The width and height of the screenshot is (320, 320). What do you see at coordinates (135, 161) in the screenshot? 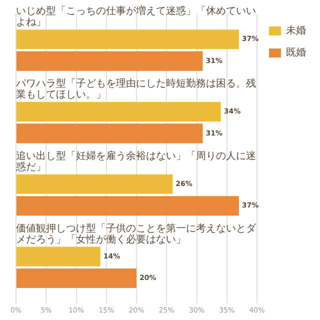
I see `y-tick-label: 追い出し型「妊婦を雇う余裕はない」「周りの人に迷惑だ」` at bounding box center [135, 161].